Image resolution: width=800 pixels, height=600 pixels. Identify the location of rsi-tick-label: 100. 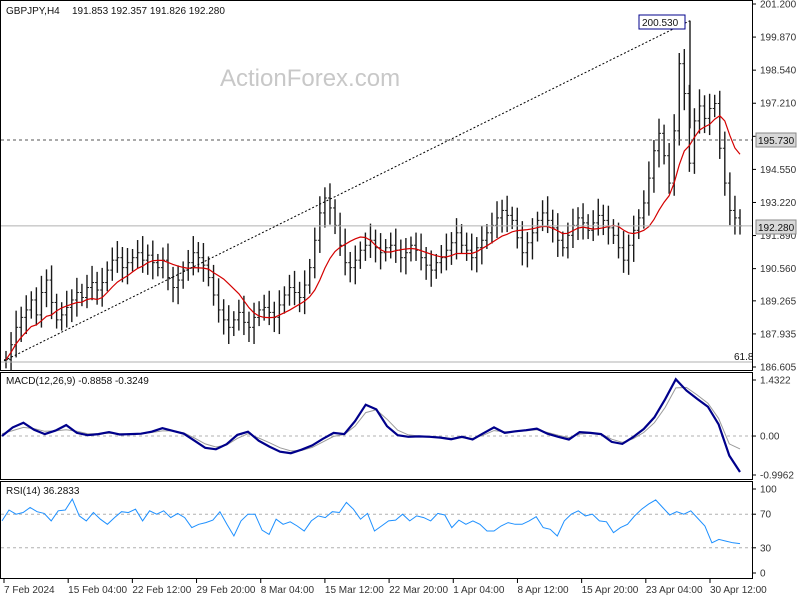
(768, 490).